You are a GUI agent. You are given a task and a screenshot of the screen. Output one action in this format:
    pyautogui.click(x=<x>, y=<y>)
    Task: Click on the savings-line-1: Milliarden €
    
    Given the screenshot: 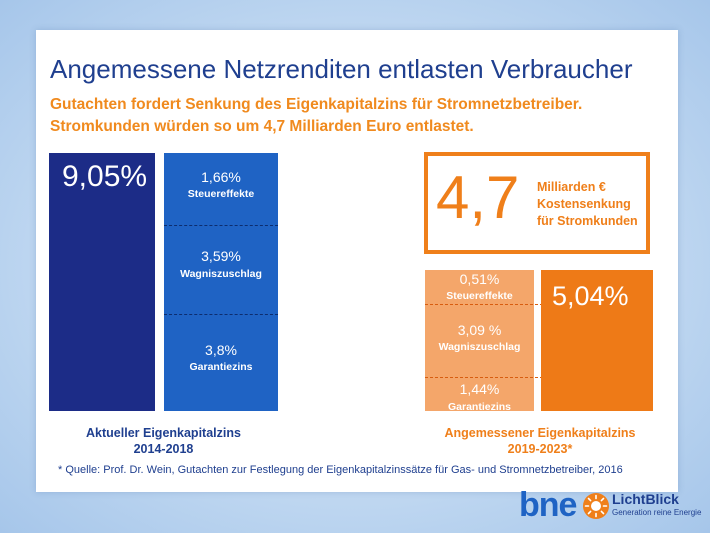 What is the action you would take?
    pyautogui.click(x=571, y=187)
    